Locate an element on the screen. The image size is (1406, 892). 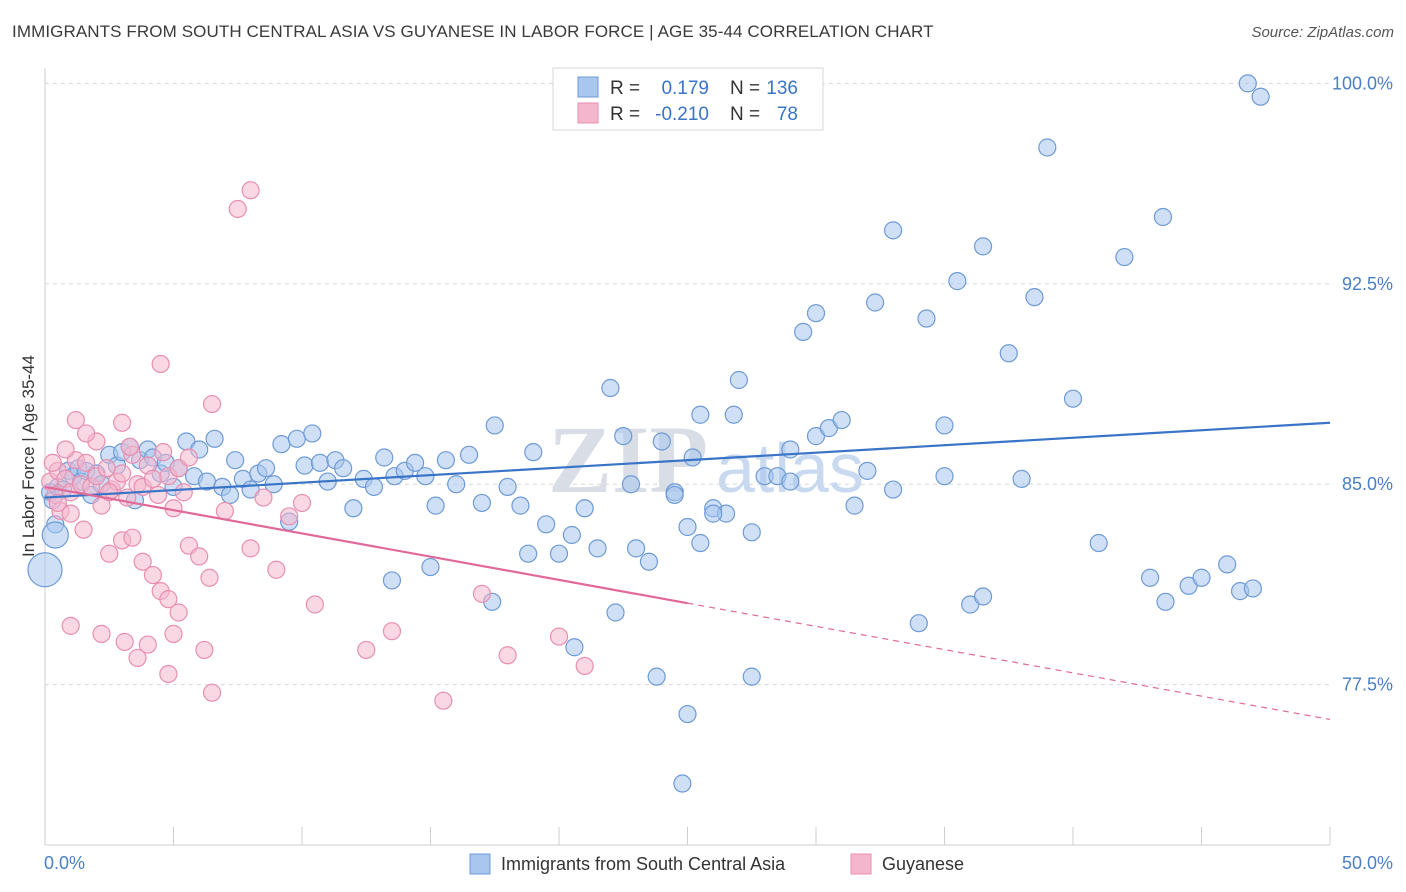
source-label: Source: ZipAtlas.com is located at coordinates (1322, 32).